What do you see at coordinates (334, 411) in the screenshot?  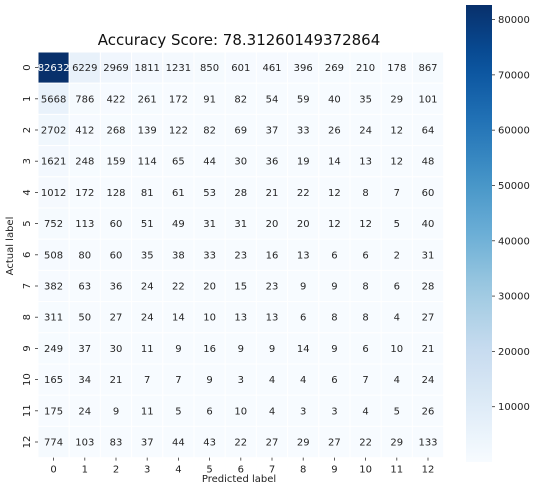 I see `heatmap-cell-value: 3` at bounding box center [334, 411].